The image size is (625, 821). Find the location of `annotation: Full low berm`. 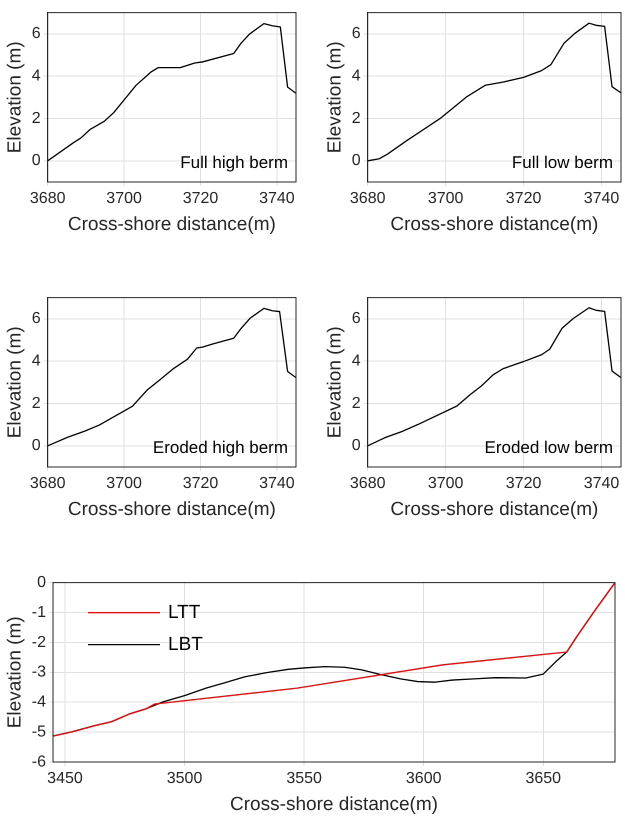

annotation: Full low berm is located at coordinates (562, 162).